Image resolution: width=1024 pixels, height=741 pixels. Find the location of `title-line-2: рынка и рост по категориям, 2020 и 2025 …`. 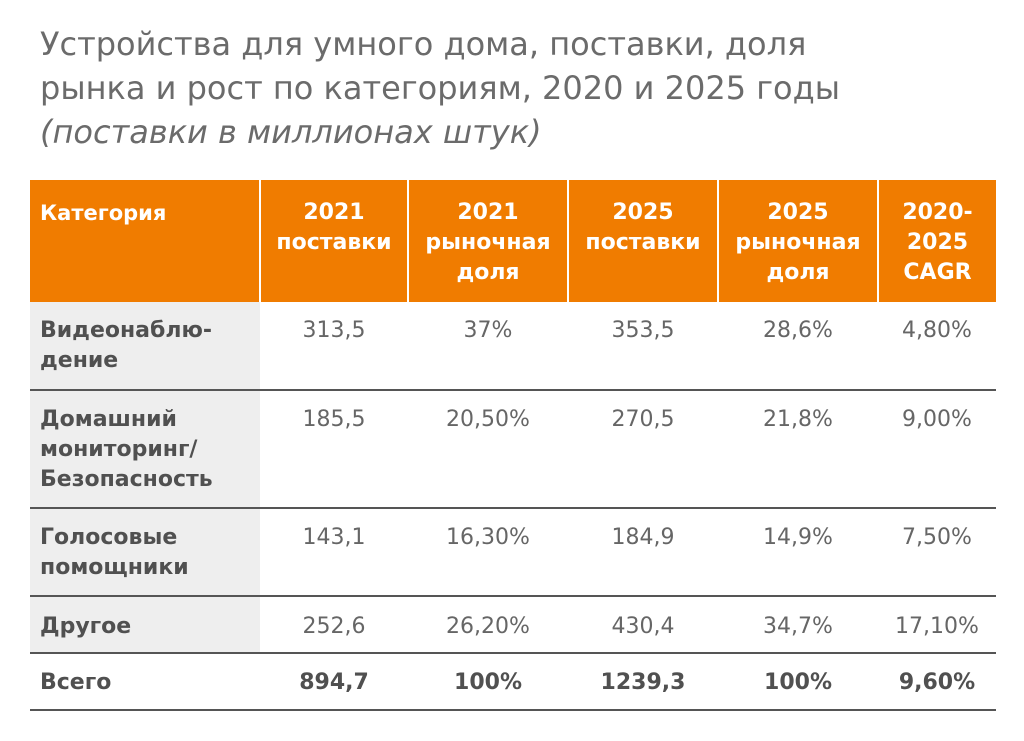

title-line-2: рынка и рост по категориям, 2020 и 2025 … is located at coordinates (440, 88).